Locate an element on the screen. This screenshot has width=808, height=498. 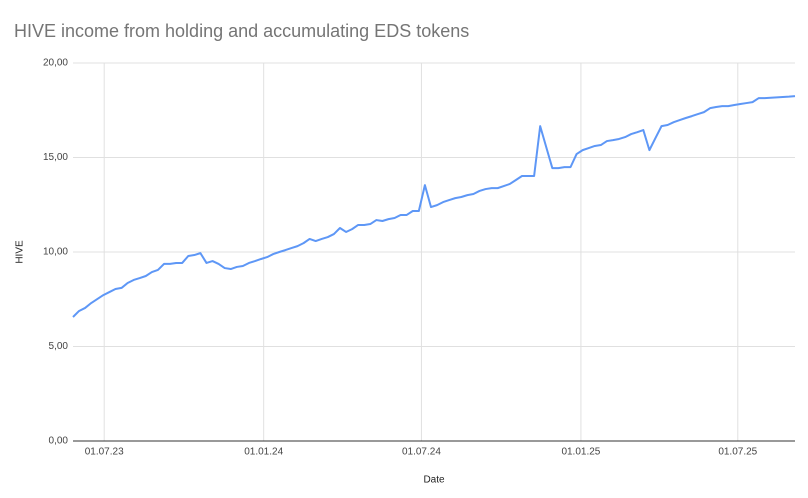
y-tick-label: 15,00 is located at coordinates (55, 157).